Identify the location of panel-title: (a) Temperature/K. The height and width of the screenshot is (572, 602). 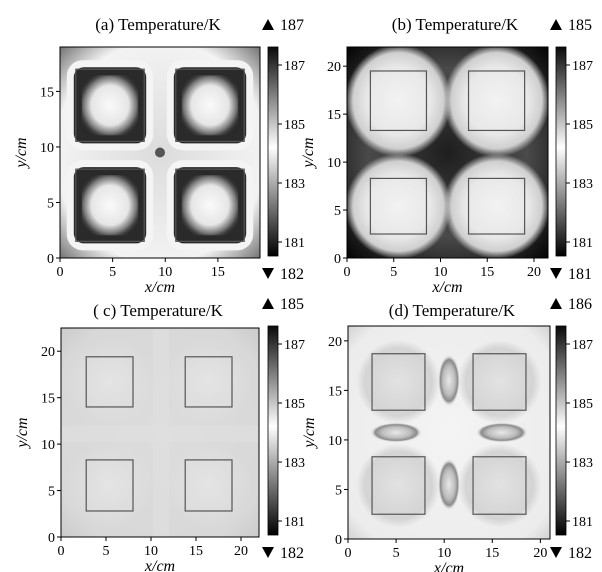
(158, 24).